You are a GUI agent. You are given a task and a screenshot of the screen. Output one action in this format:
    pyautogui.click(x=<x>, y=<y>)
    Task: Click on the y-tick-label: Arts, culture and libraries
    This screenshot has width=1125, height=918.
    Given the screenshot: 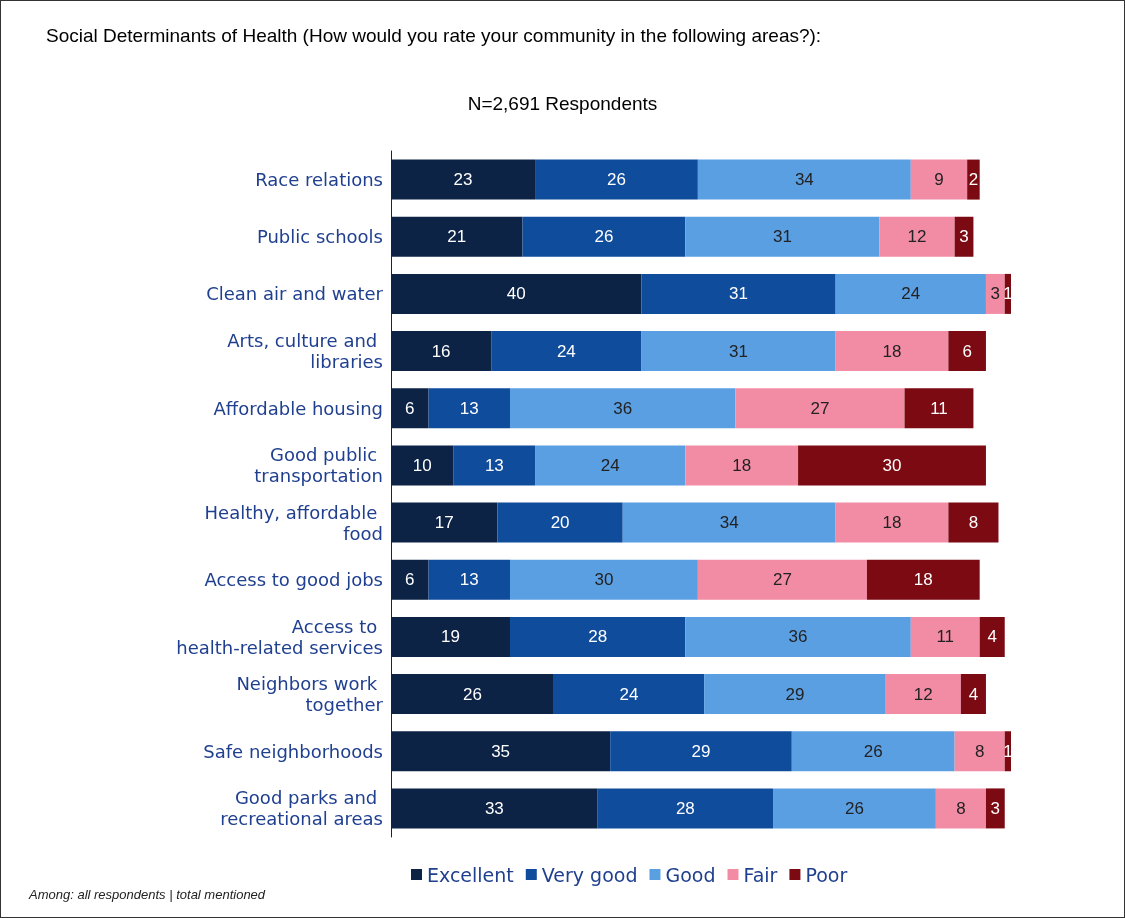 What is the action you would take?
    pyautogui.click(x=305, y=351)
    